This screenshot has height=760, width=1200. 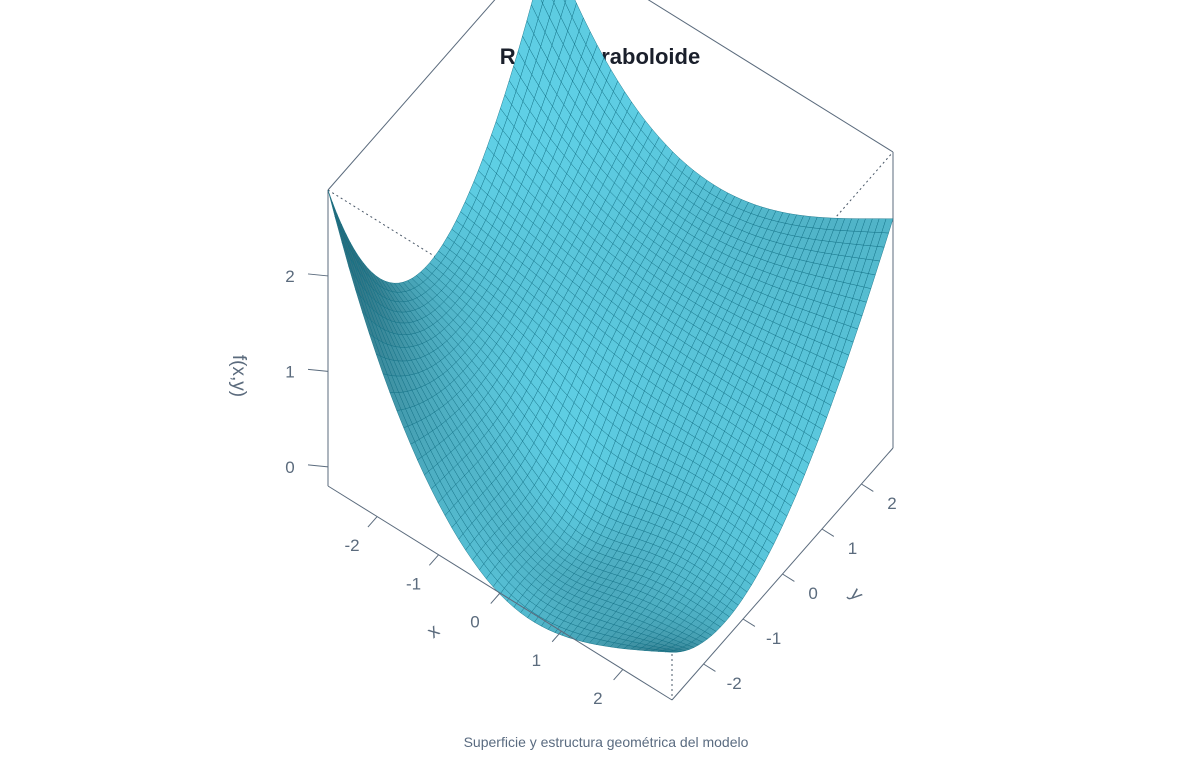 I want to click on y-tick-label: -1, so click(x=773, y=638).